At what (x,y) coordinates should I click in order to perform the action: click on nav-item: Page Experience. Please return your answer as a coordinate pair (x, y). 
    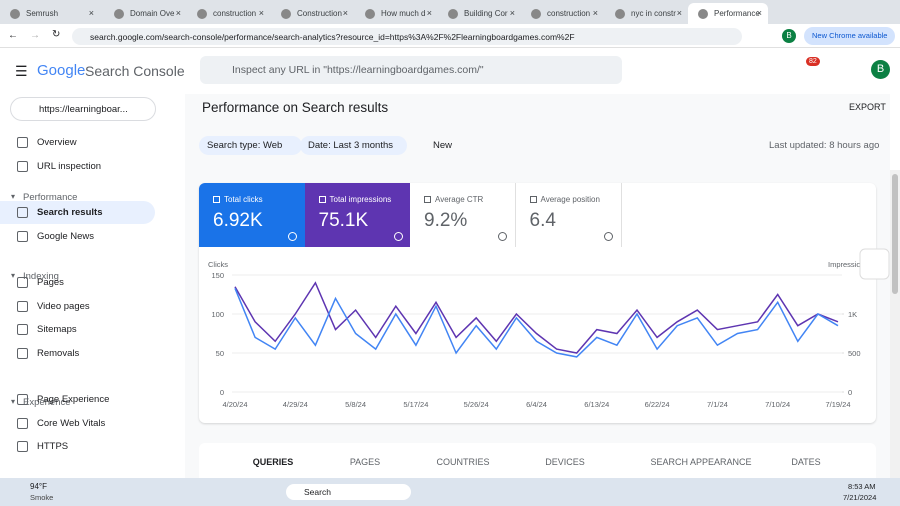
    Looking at the image, I should click on (77, 399).